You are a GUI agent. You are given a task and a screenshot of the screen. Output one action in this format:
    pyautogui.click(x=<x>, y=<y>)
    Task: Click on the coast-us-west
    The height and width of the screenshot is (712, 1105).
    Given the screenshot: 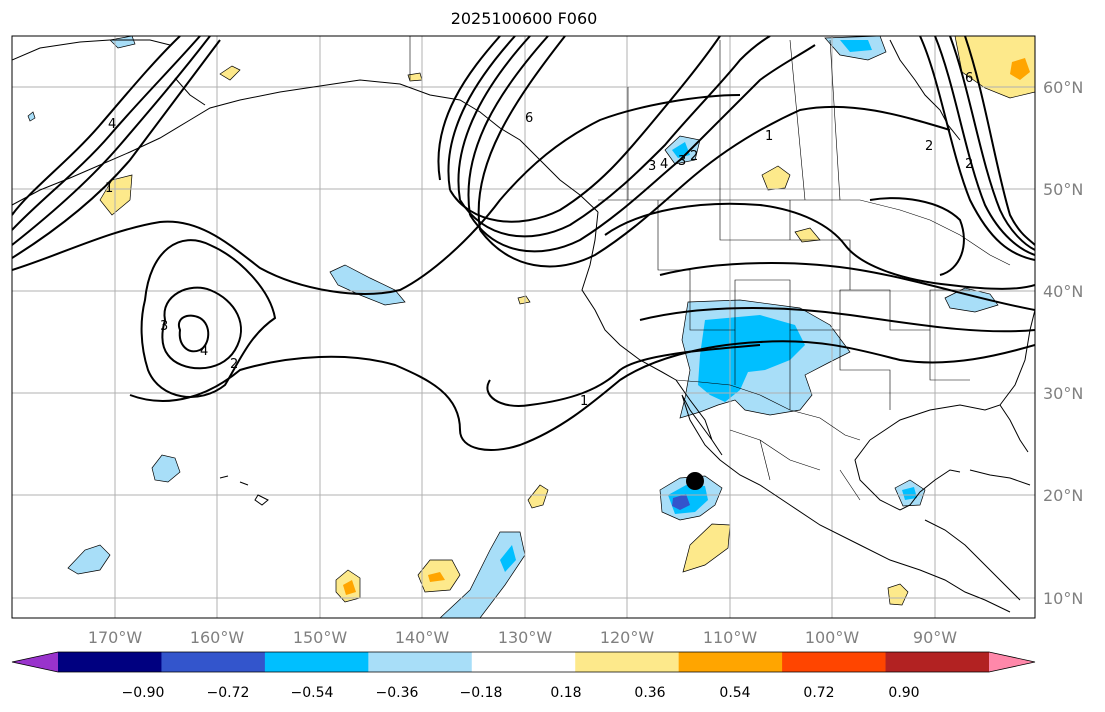 What is the action you would take?
    pyautogui.click(x=629, y=296)
    